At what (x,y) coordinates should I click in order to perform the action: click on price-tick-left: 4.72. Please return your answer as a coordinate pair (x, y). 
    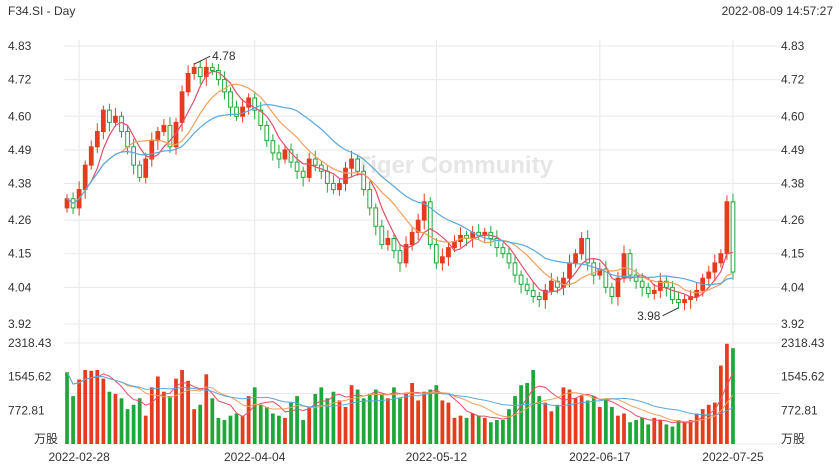
    Looking at the image, I should click on (20, 80).